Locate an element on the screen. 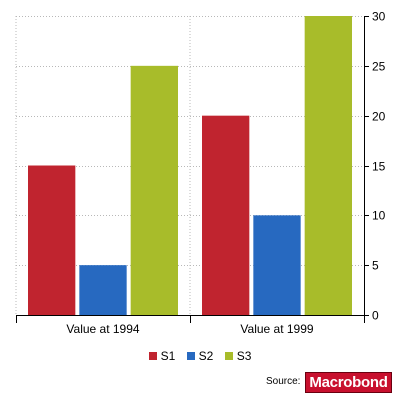 The height and width of the screenshot is (400, 400). legend-item-s3: S3 is located at coordinates (238, 356).